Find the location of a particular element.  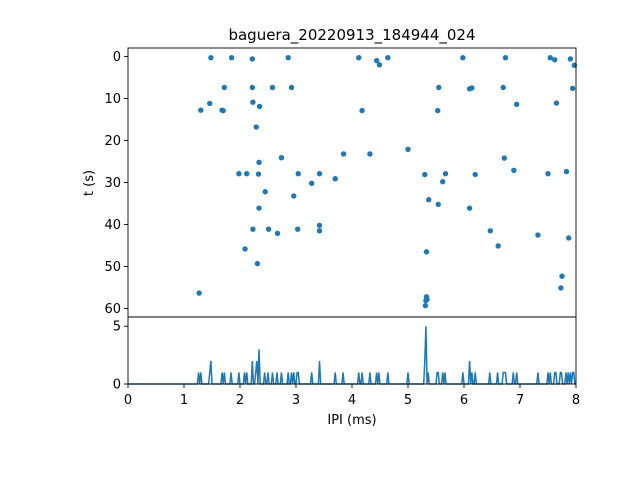

x-tick-label: 5 is located at coordinates (408, 400).